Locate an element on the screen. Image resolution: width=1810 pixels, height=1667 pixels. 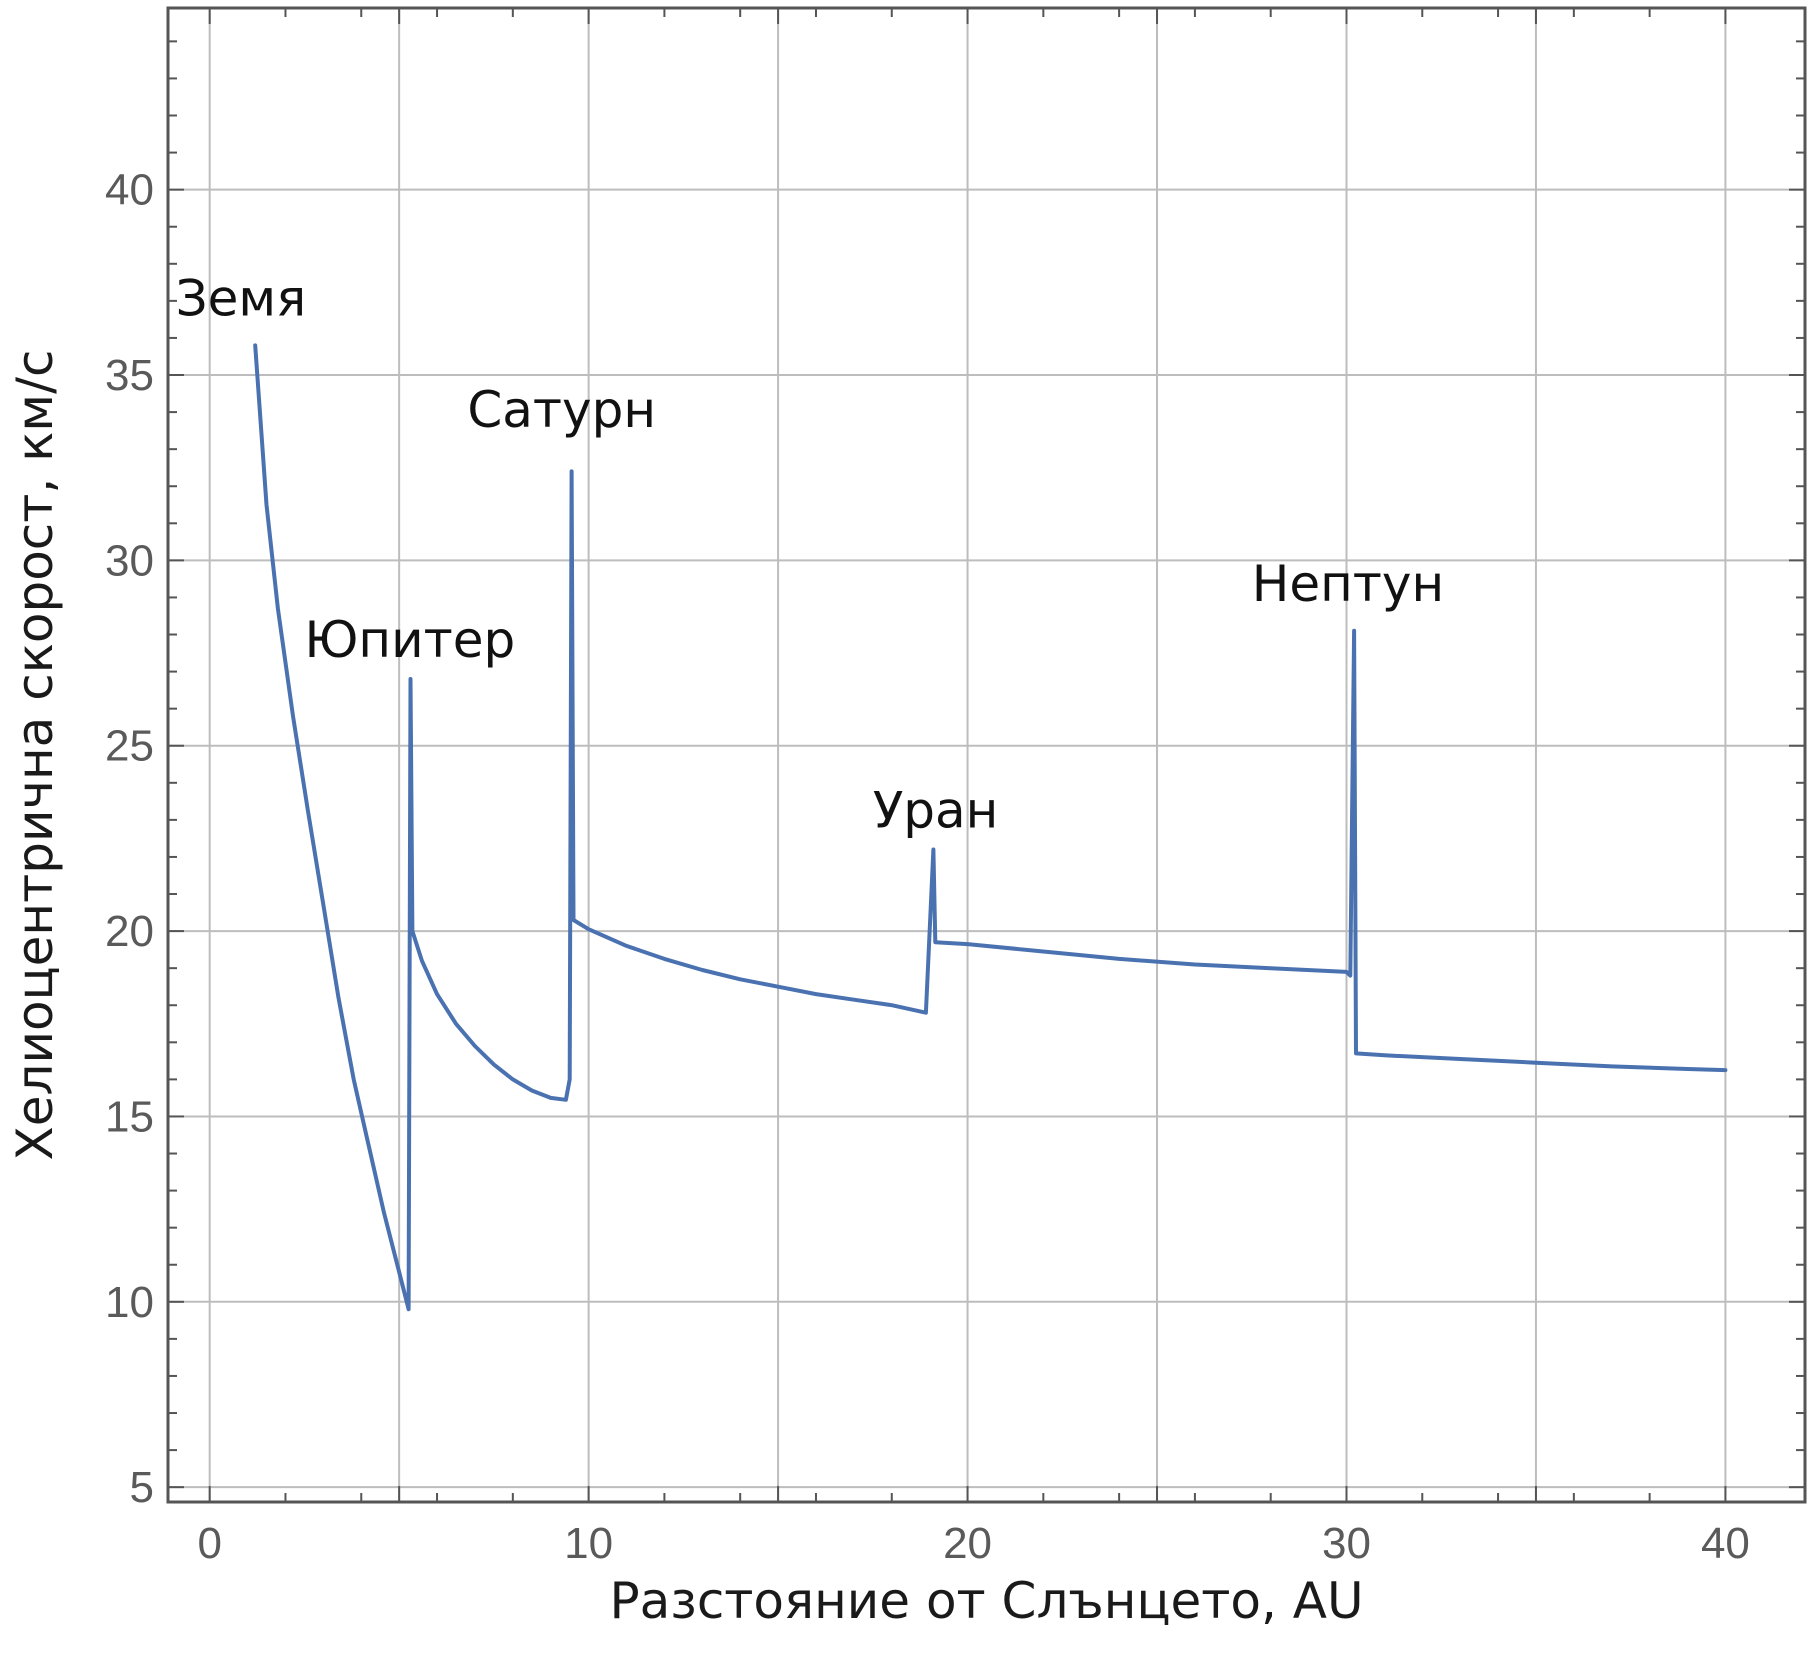
x-tick-label: 10 is located at coordinates (588, 1543).